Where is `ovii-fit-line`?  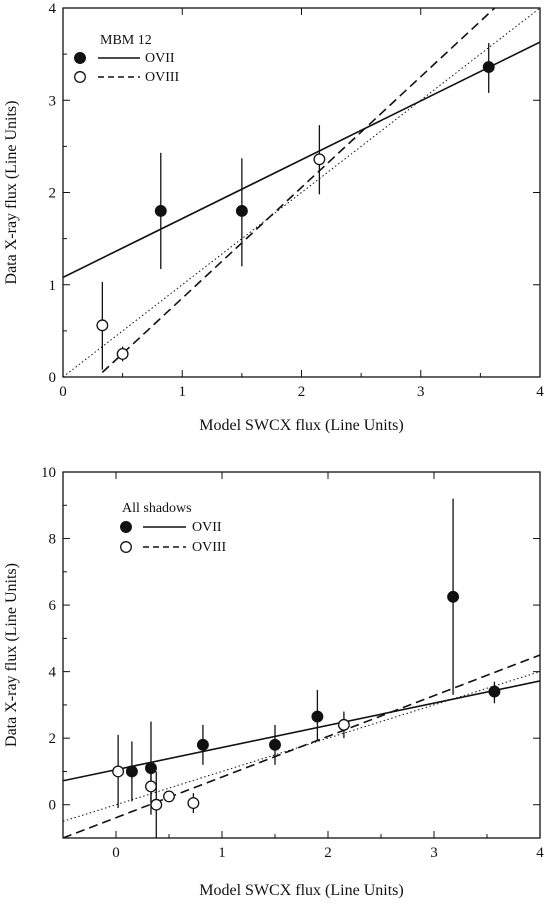 ovii-fit-line is located at coordinates (301, 731).